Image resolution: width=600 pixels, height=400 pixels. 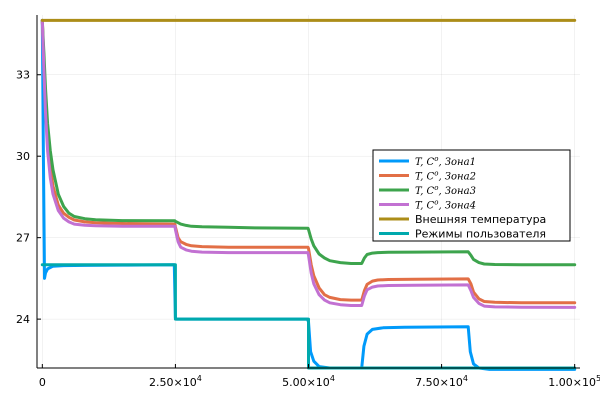 I want to click on legend-label-6: Режимы пользователя, so click(x=480, y=234).